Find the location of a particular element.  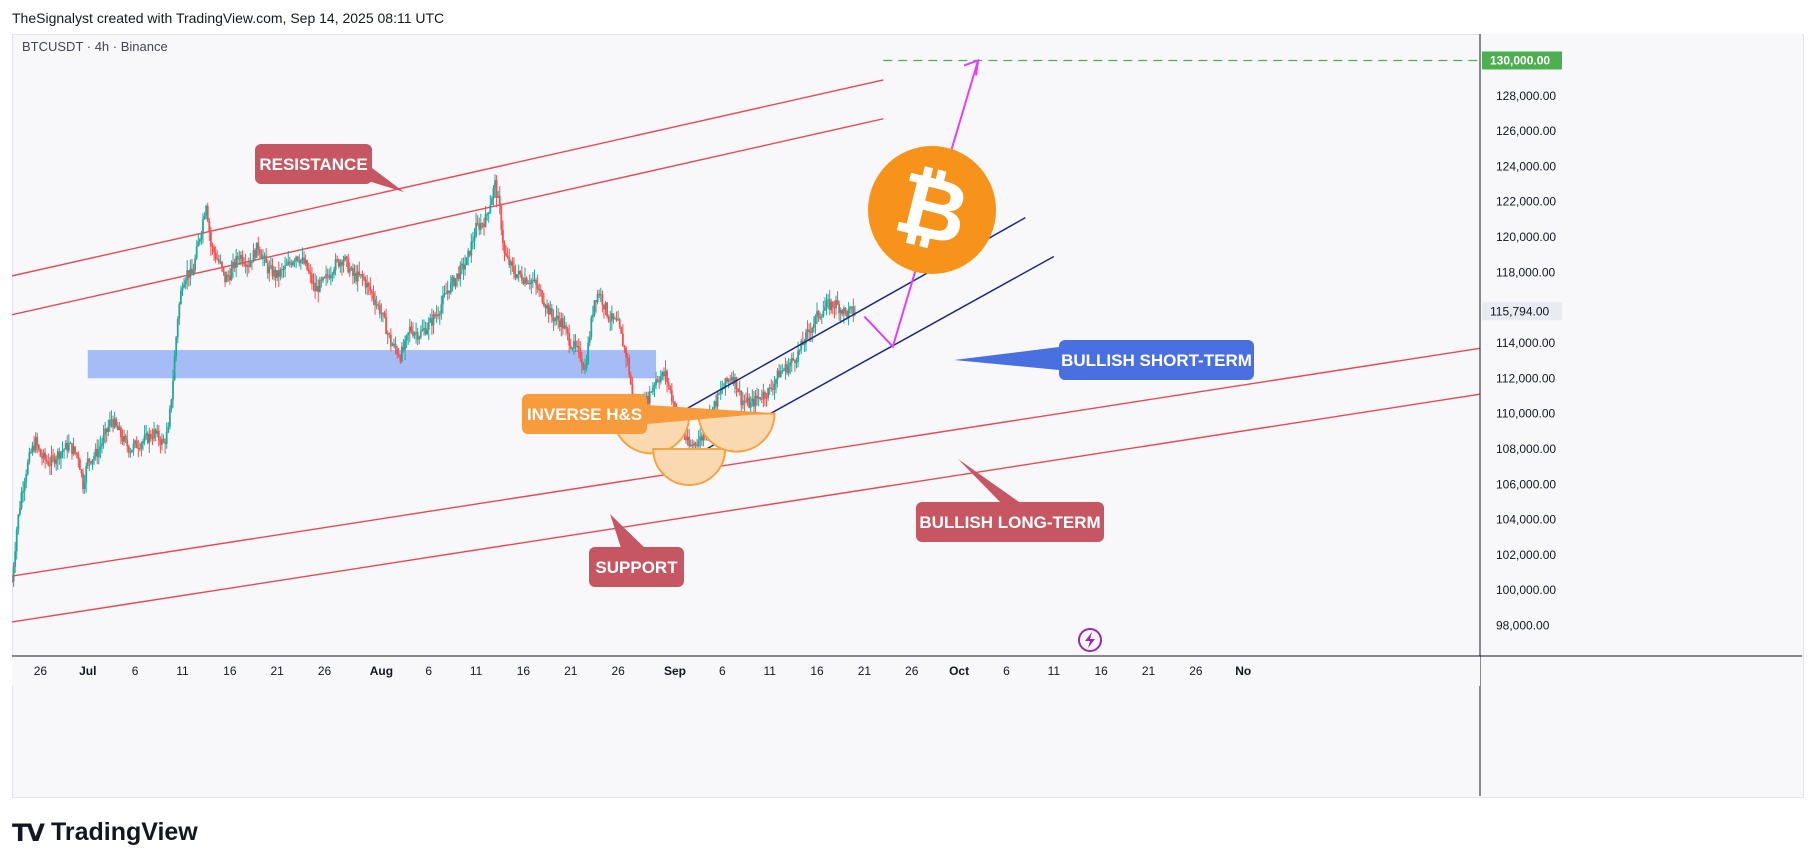

time-tick-label: Oct is located at coordinates (959, 671).